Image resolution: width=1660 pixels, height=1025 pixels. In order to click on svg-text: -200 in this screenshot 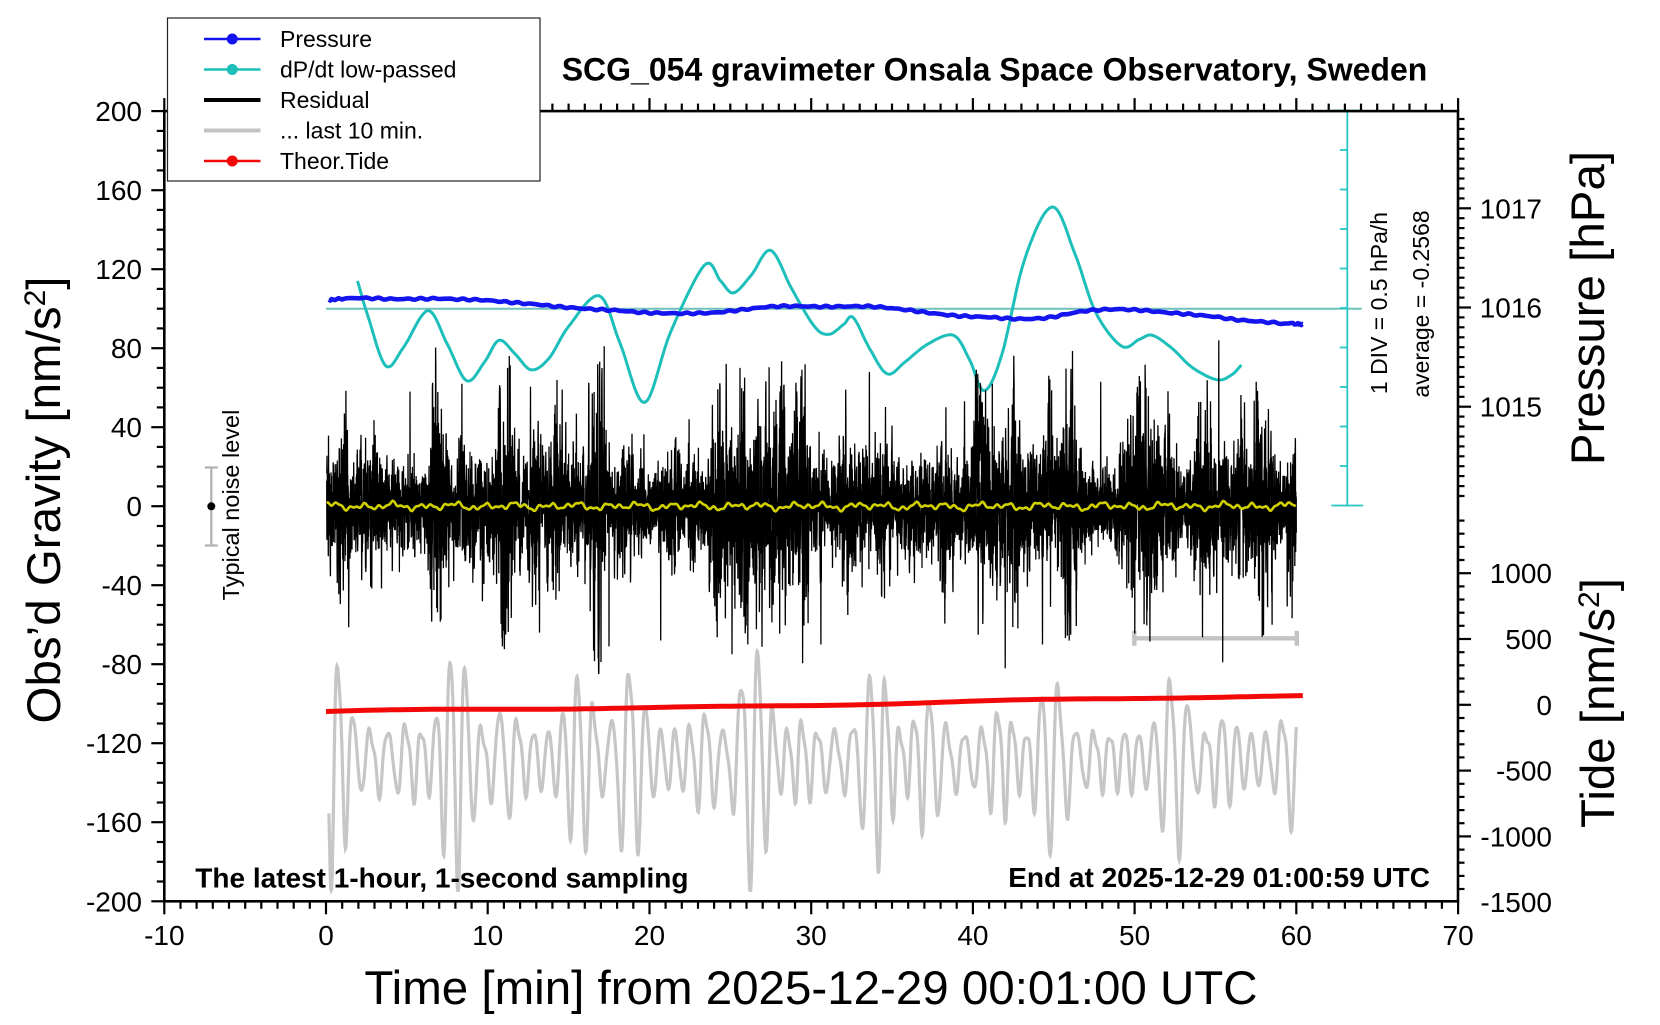, I will do `click(114, 901)`.